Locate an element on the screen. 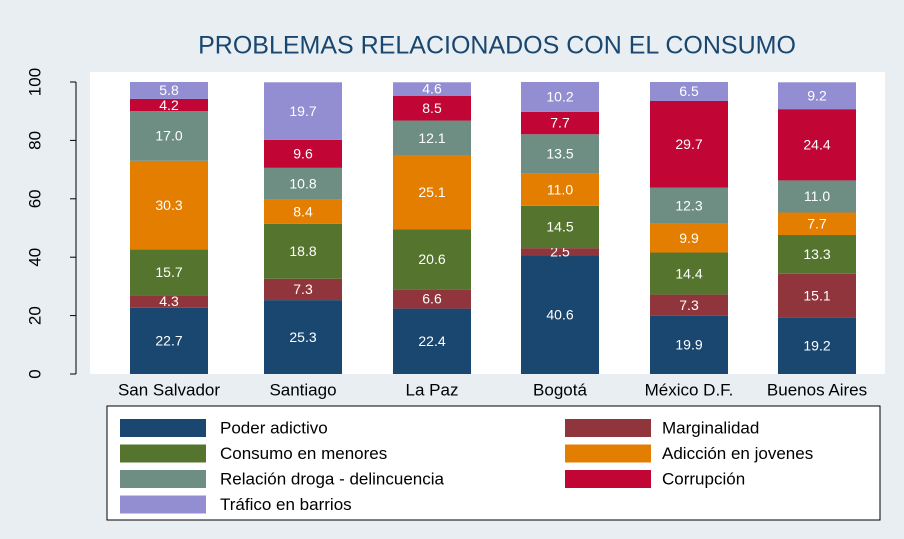  value-label: 9.2 is located at coordinates (817, 95).